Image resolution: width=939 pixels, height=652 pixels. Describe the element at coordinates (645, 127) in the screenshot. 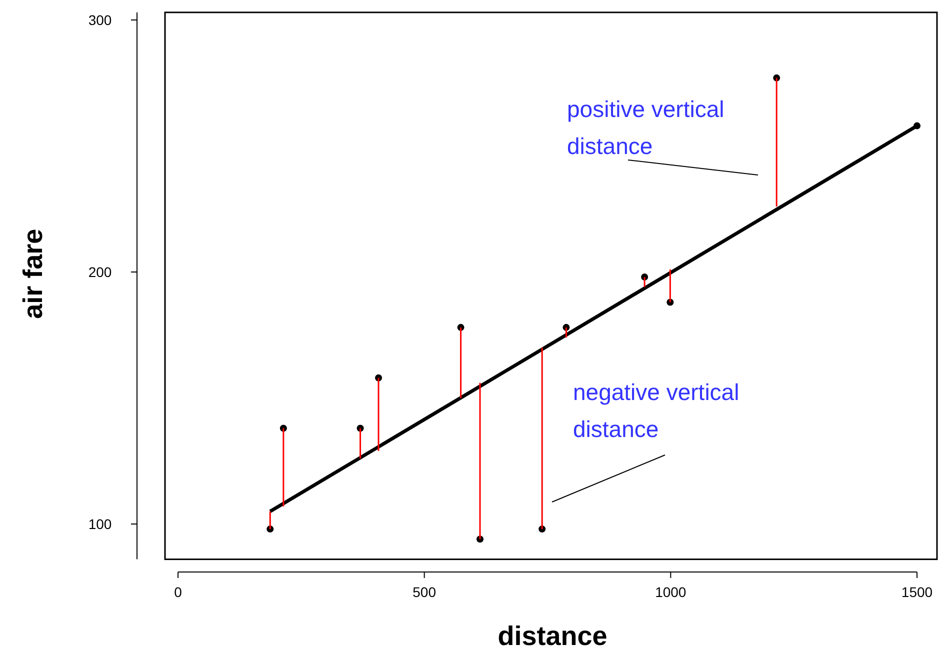

I see `annotation: positive vertical distance` at that location.